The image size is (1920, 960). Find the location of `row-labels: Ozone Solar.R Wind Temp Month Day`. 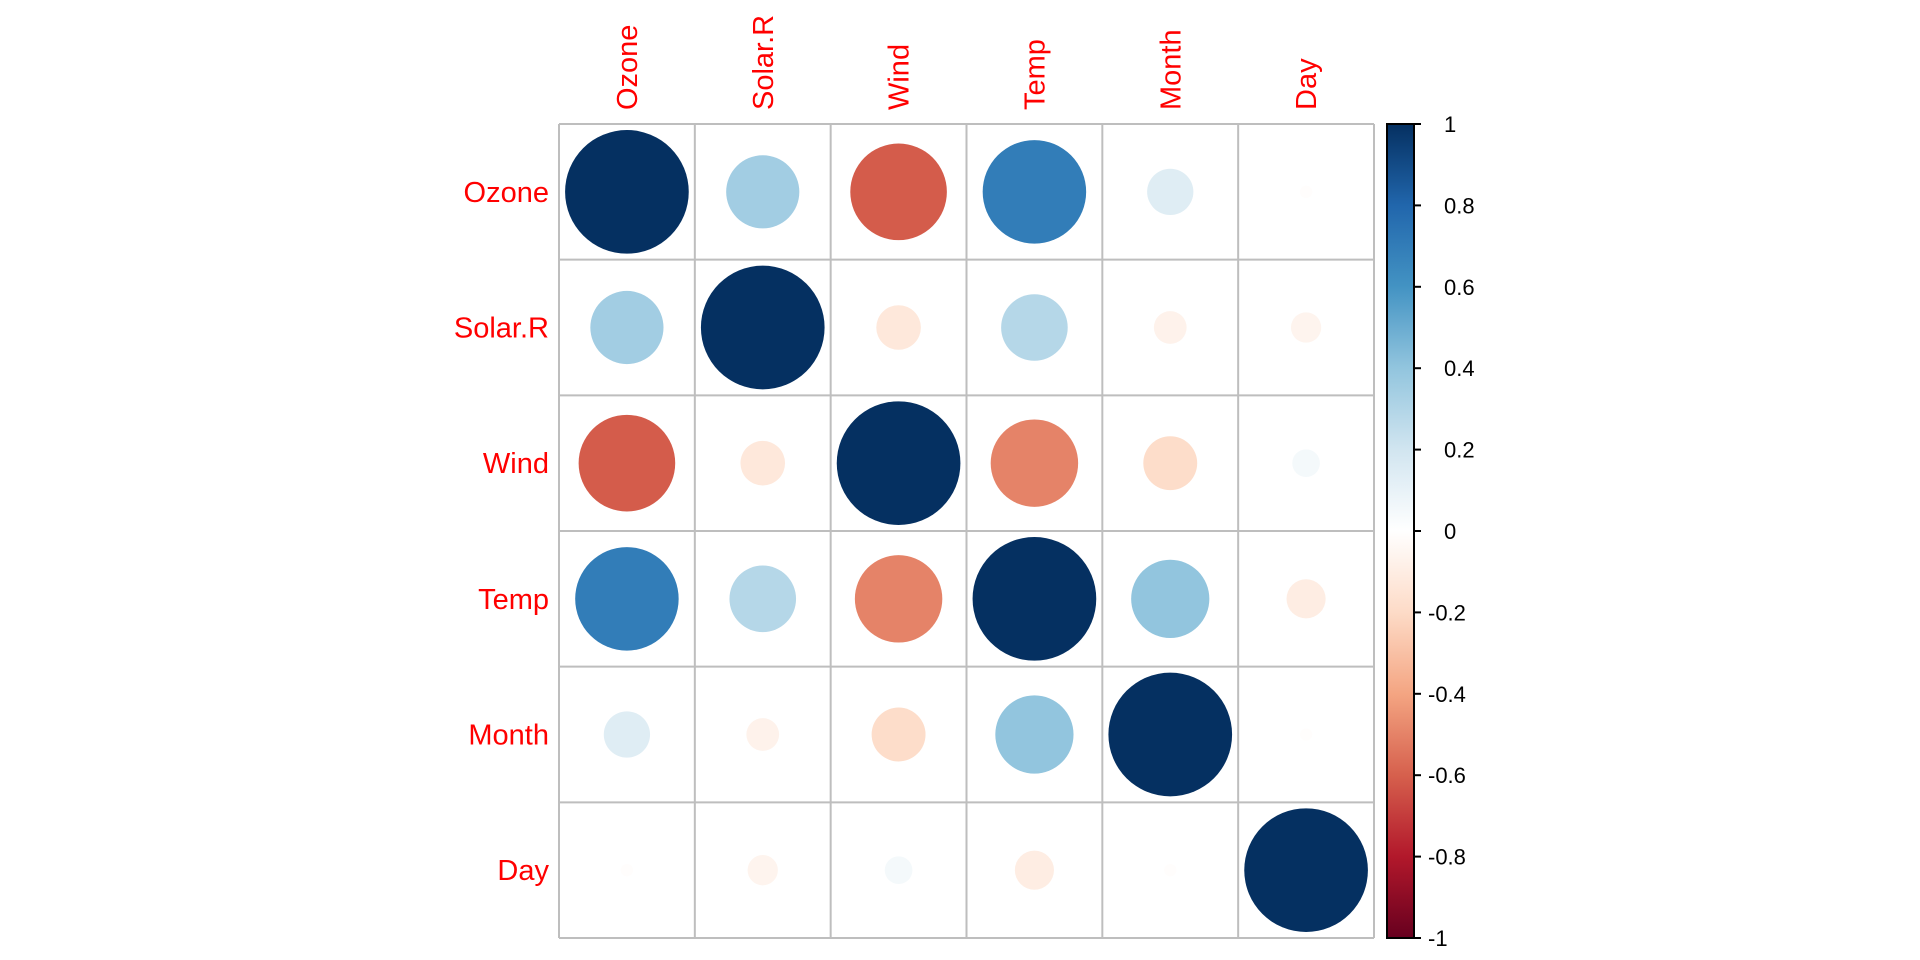

row-labels: Ozone Solar.R Wind Temp Month Day is located at coordinates (502, 532).